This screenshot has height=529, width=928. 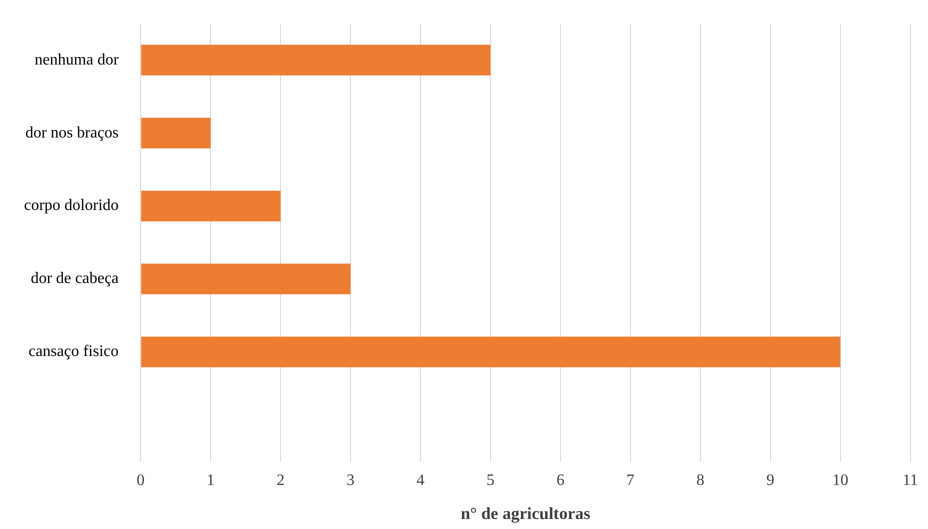 I want to click on x-tick-label: 11, so click(x=910, y=481).